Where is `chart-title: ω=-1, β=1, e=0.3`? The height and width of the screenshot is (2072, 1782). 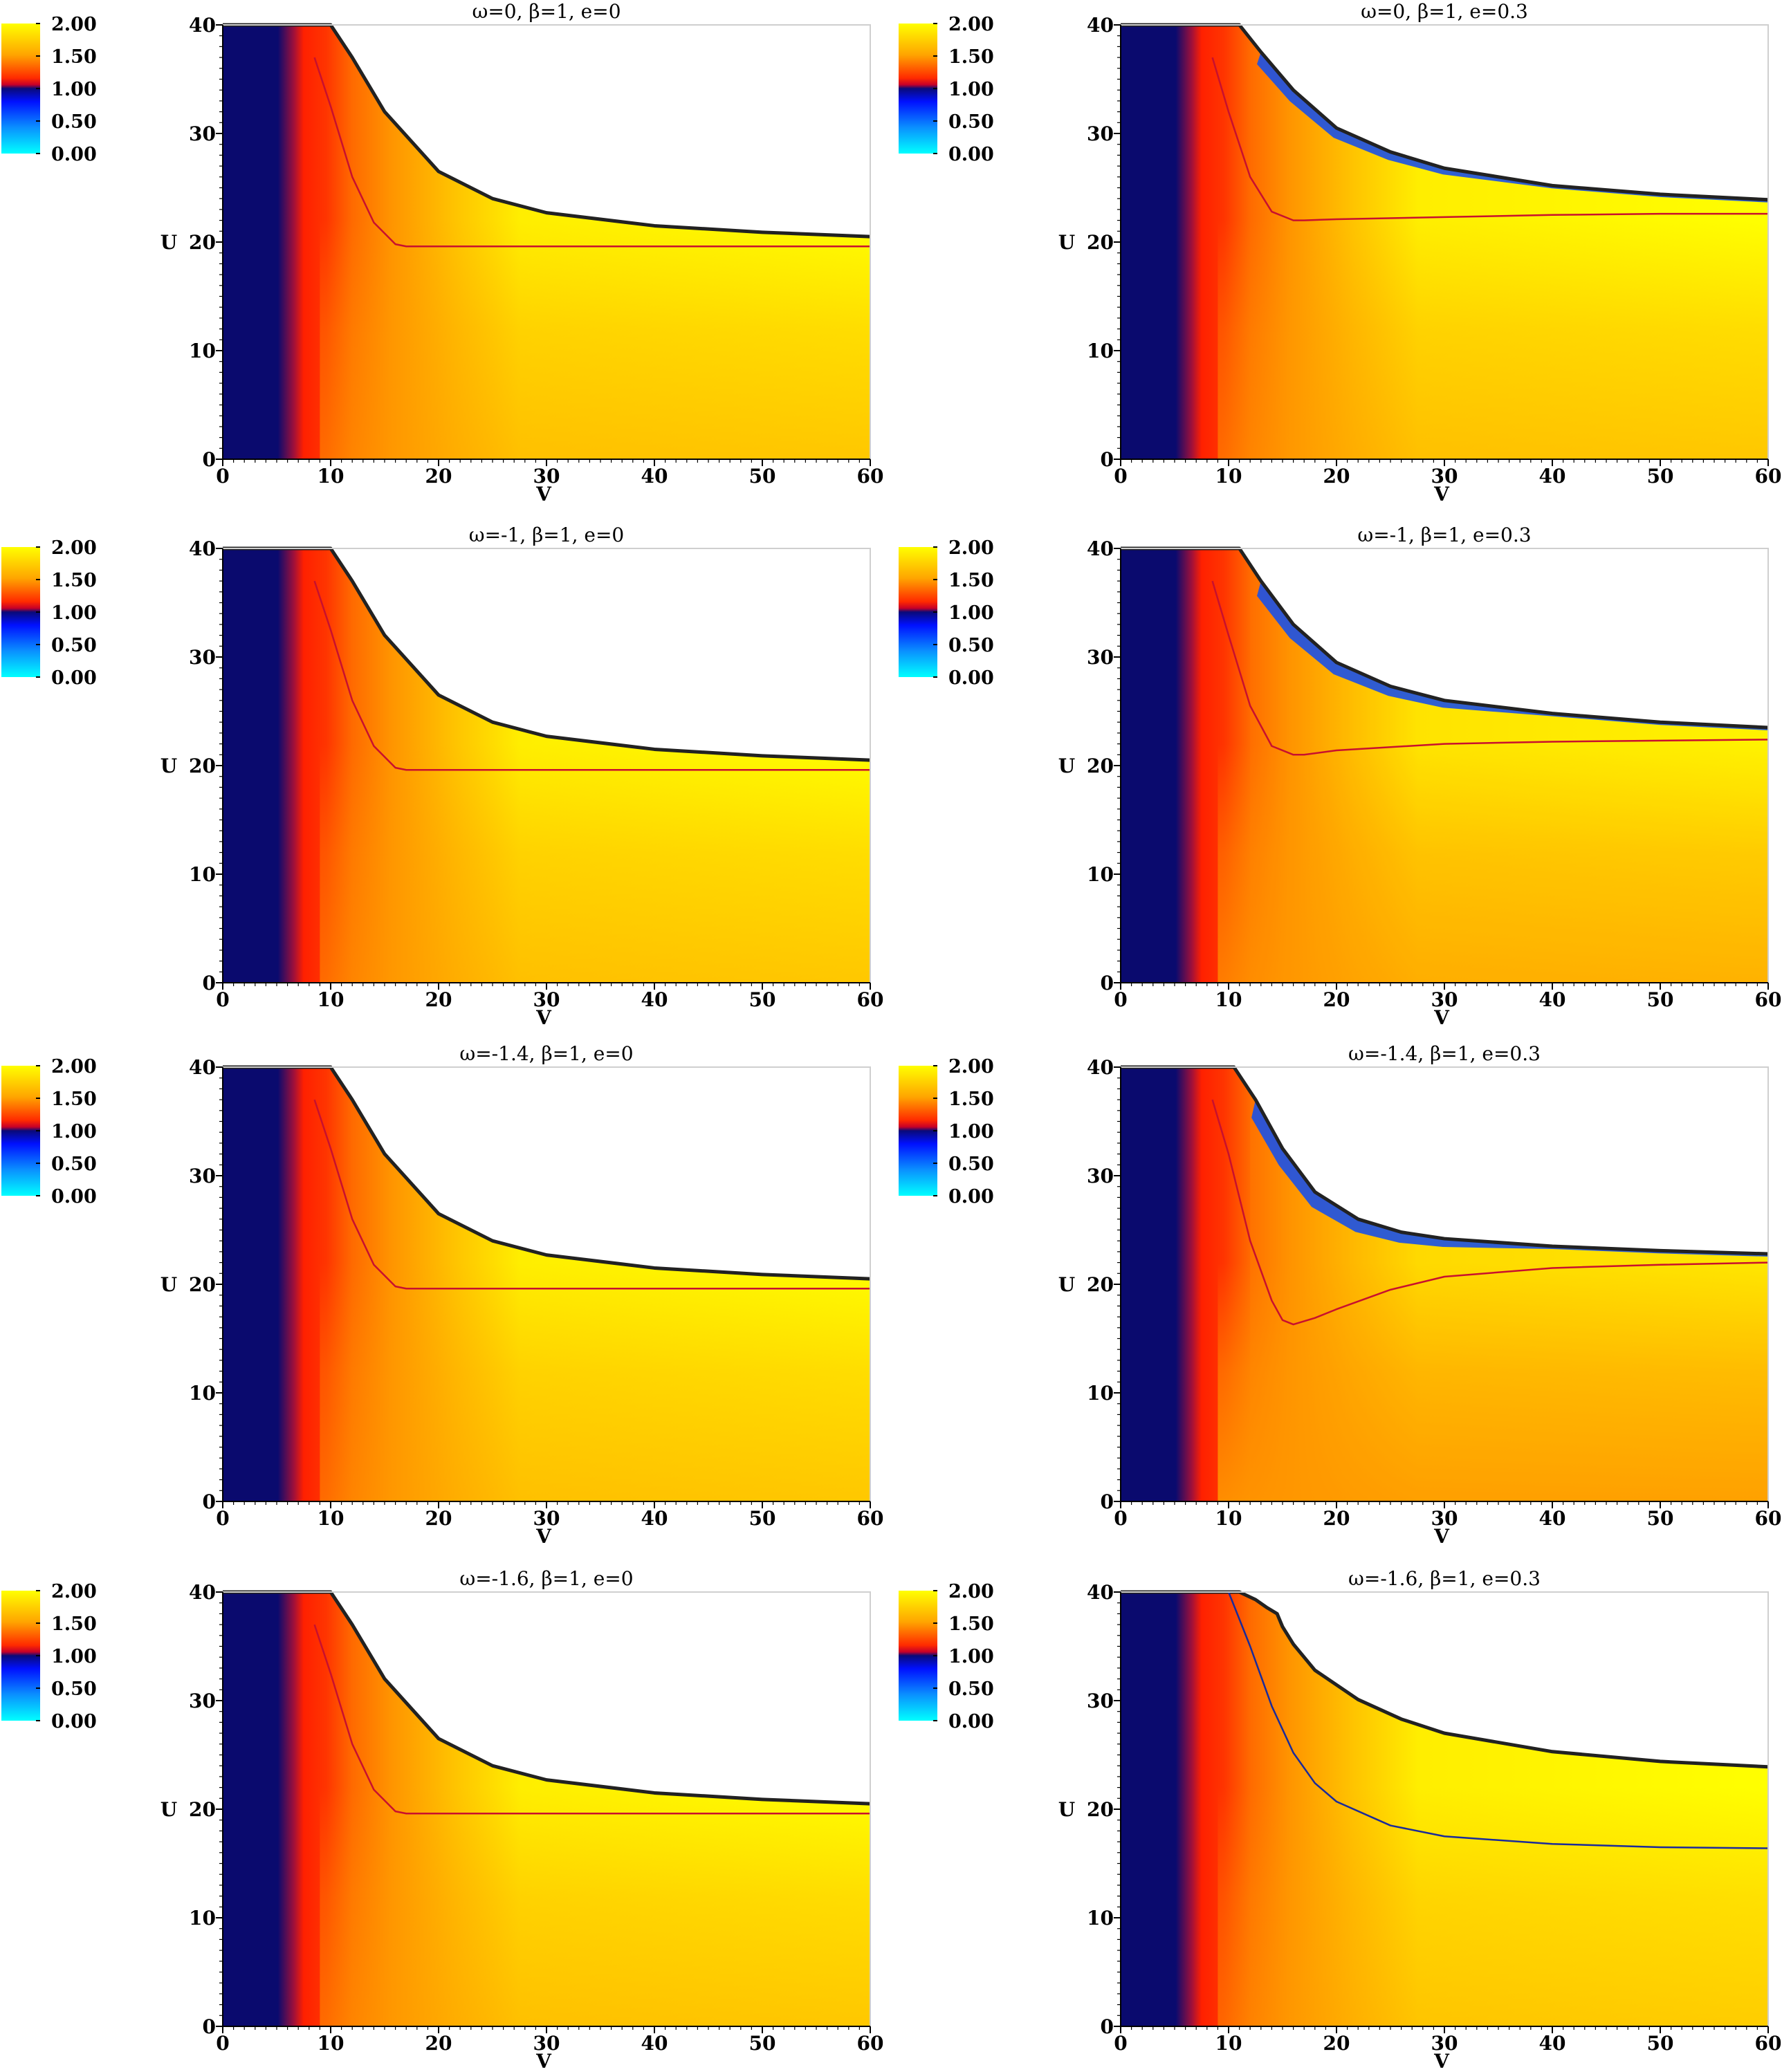
chart-title: ω=-1, β=1, e=0.3 is located at coordinates (1444, 535).